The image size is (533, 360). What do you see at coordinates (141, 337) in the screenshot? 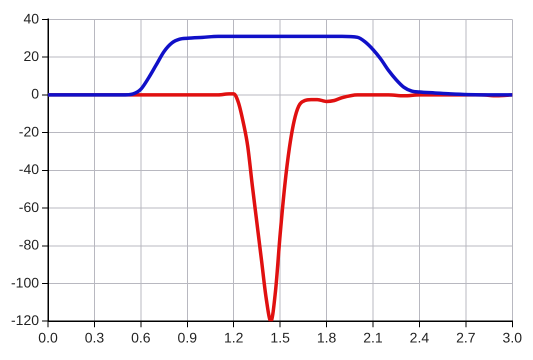
I see `x-tick-label: 0.6` at bounding box center [141, 337].